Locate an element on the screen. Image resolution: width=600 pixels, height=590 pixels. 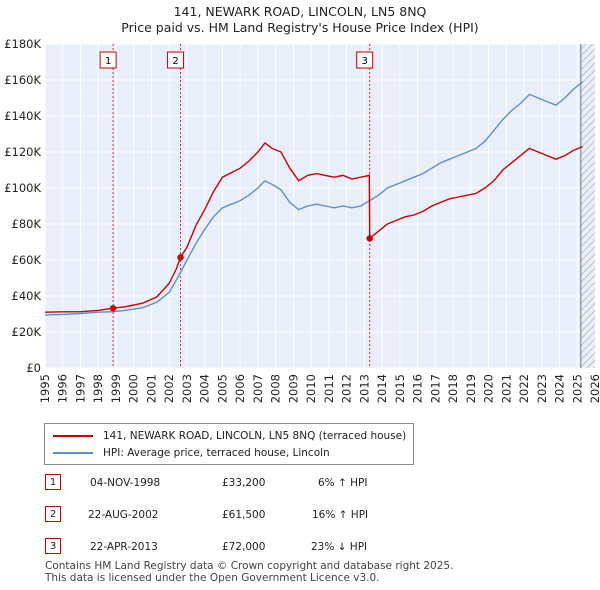
transaction-price: £33,200 is located at coordinates (244, 483).